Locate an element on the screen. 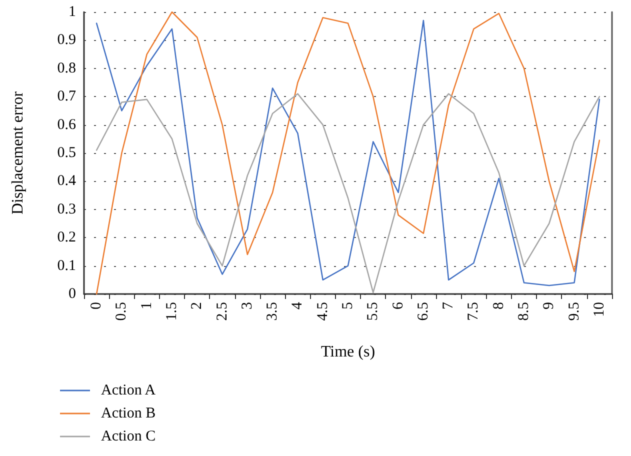  y-tick-label: 0.1 is located at coordinates (66, 266).